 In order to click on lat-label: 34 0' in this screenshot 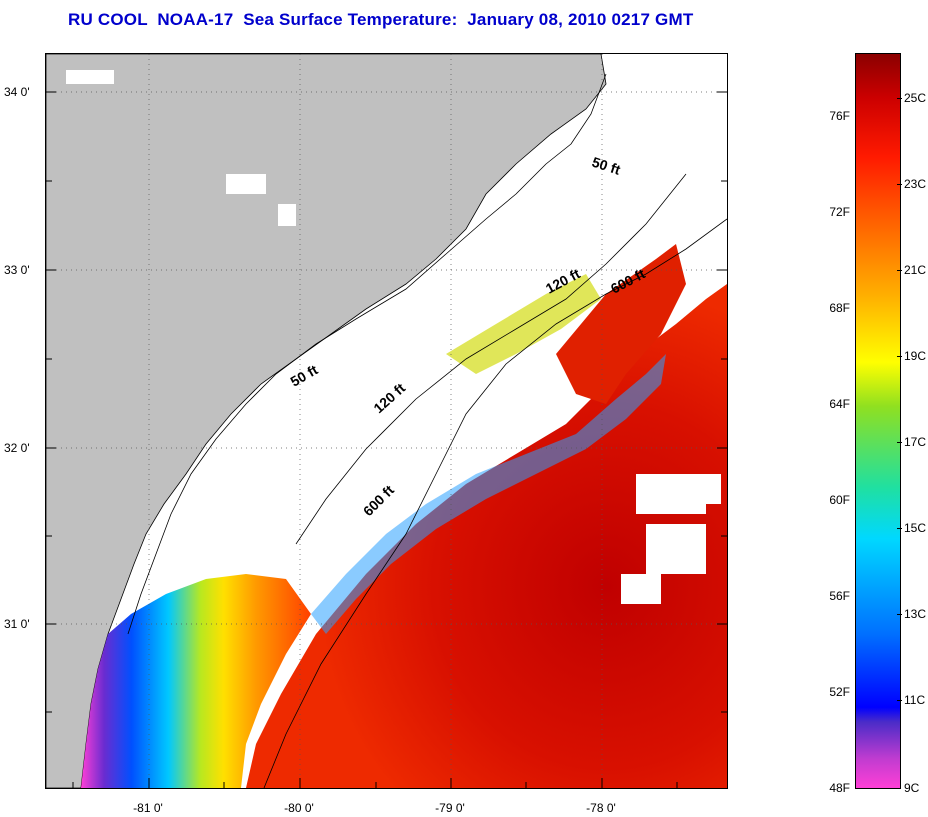, I will do `click(17, 92)`.